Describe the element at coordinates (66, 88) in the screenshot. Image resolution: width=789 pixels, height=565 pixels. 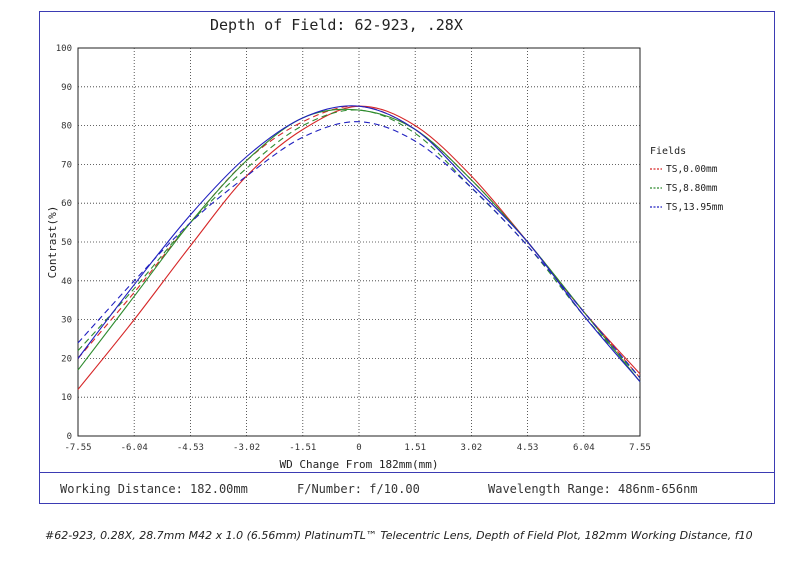
I see `y-tick-label: 90` at that location.